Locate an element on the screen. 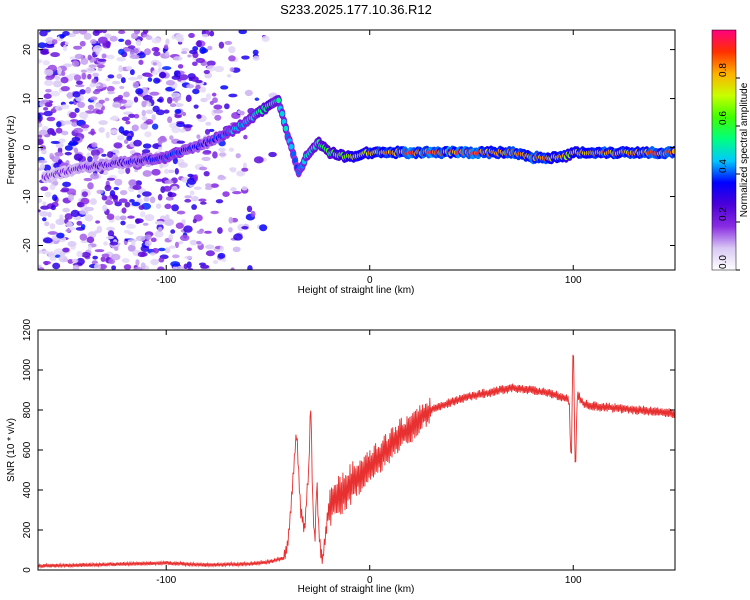 Image resolution: width=750 pixels, height=600 pixels. colorbar-tick-label: 0.6 is located at coordinates (723, 118).